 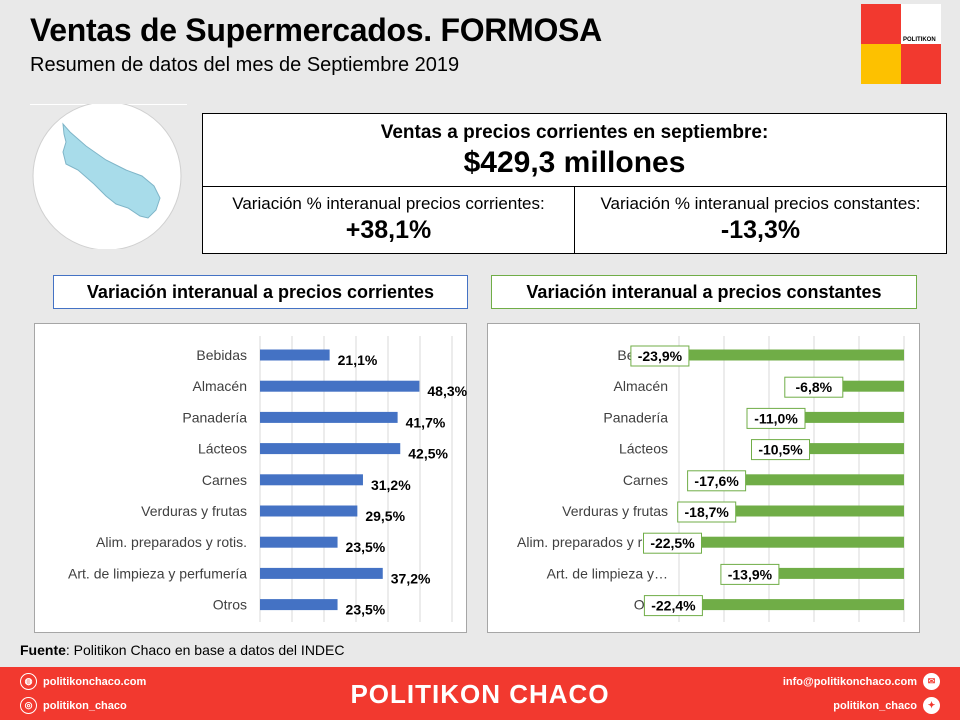 What do you see at coordinates (875, 705) in the screenshot?
I see `footer-twitter-text: politikon_chaco` at bounding box center [875, 705].